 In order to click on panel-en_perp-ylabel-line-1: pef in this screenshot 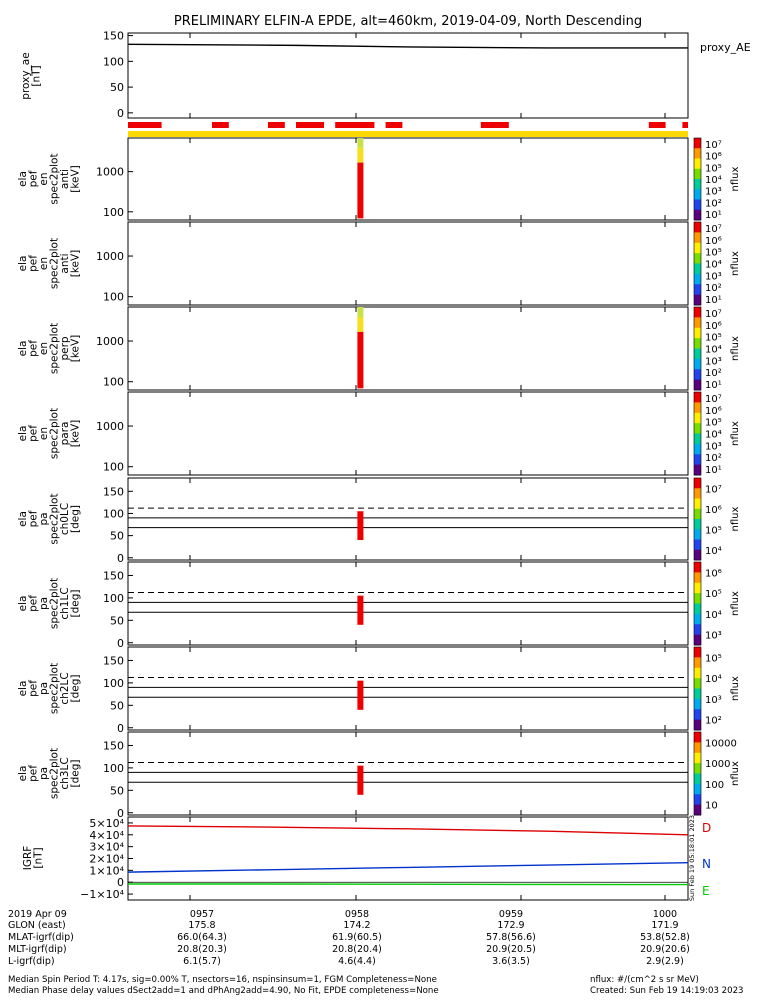, I will do `click(33, 348)`.